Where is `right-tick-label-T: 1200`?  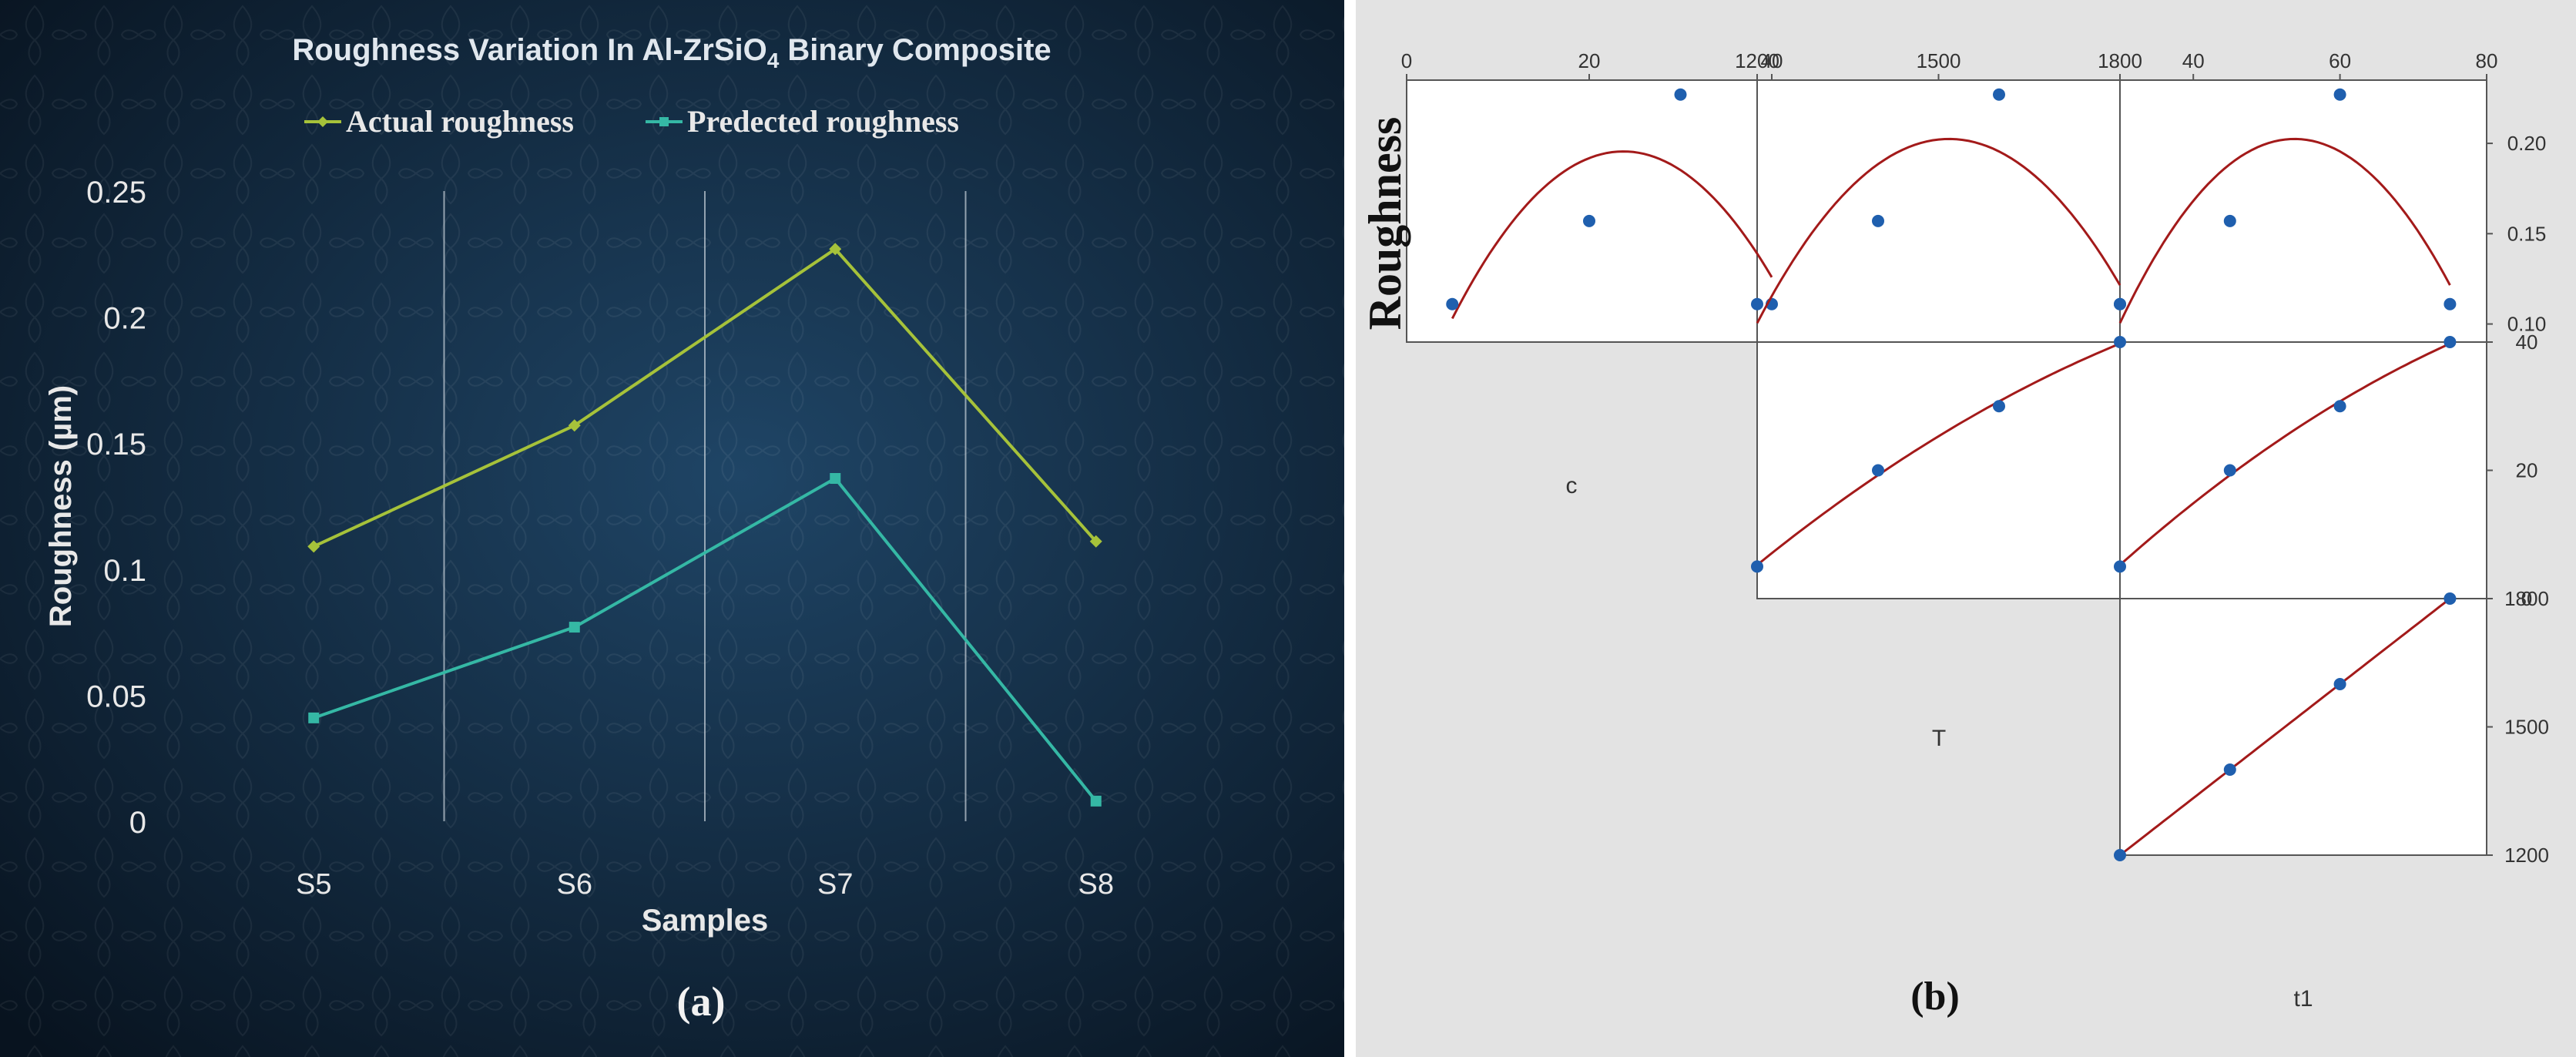 right-tick-label-T: 1200 is located at coordinates (2526, 855).